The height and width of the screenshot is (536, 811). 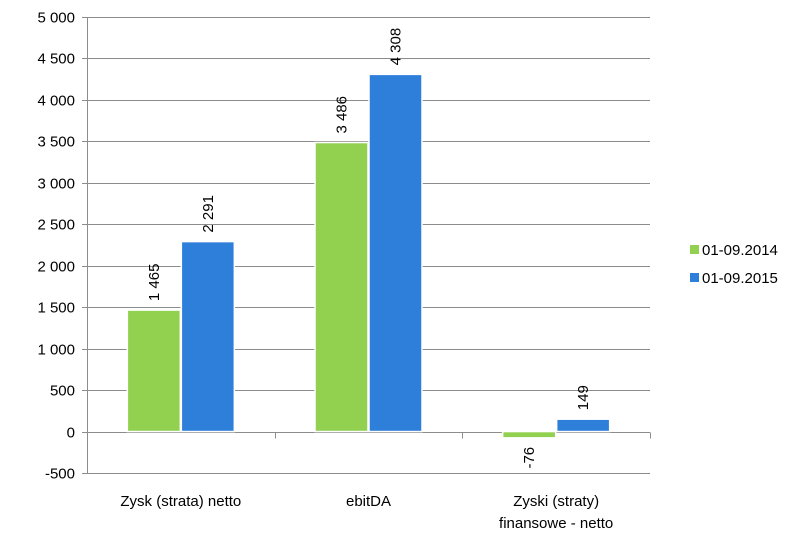 What do you see at coordinates (734, 264) in the screenshot?
I see `legend: 01-09.2014 01-09.2015` at bounding box center [734, 264].